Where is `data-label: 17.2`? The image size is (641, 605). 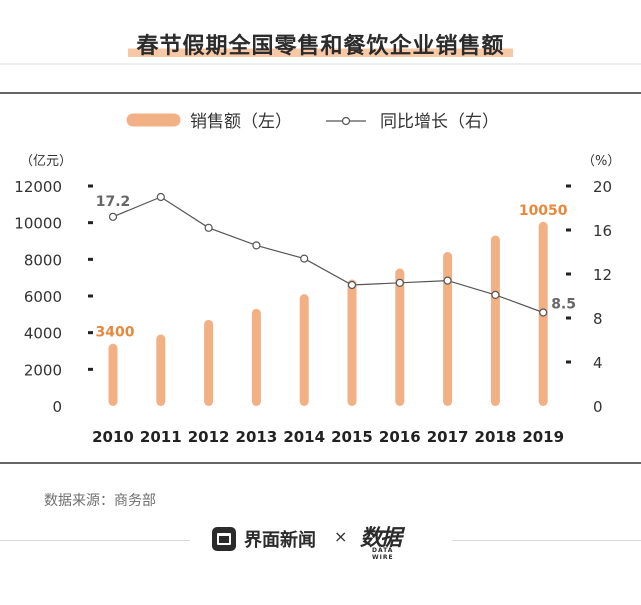
data-label: 17.2 is located at coordinates (113, 202).